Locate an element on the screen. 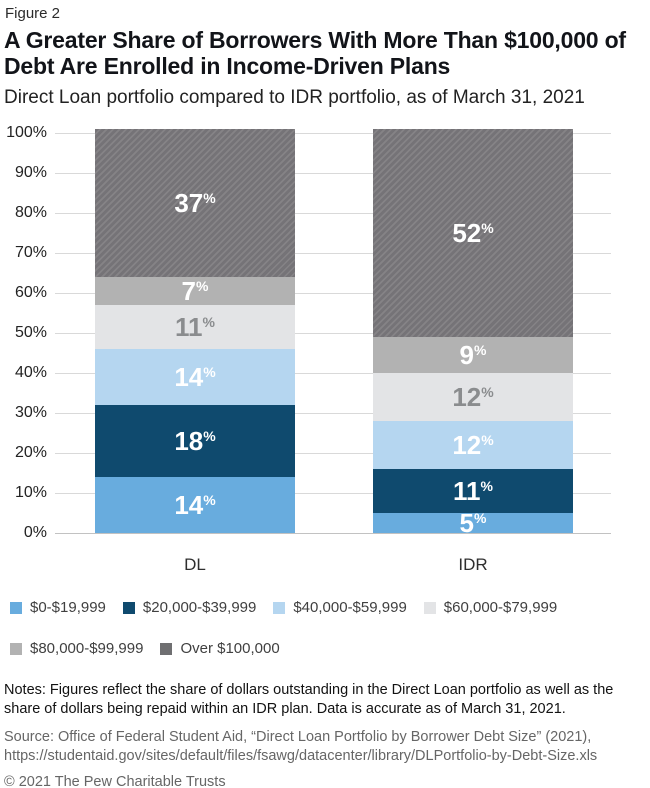 Image resolution: width=650 pixels, height=788 pixels. segment-value-number: 5 is located at coordinates (466, 523).